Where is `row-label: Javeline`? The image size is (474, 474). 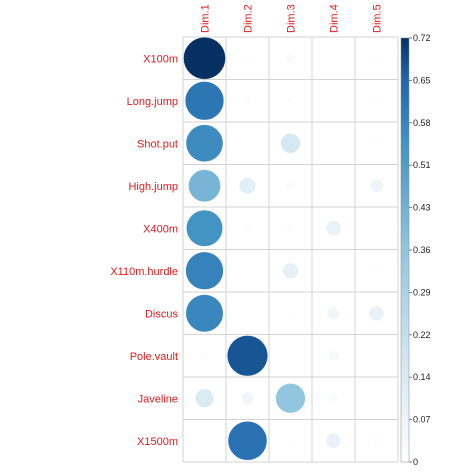
row-label: Javeline is located at coordinates (158, 399).